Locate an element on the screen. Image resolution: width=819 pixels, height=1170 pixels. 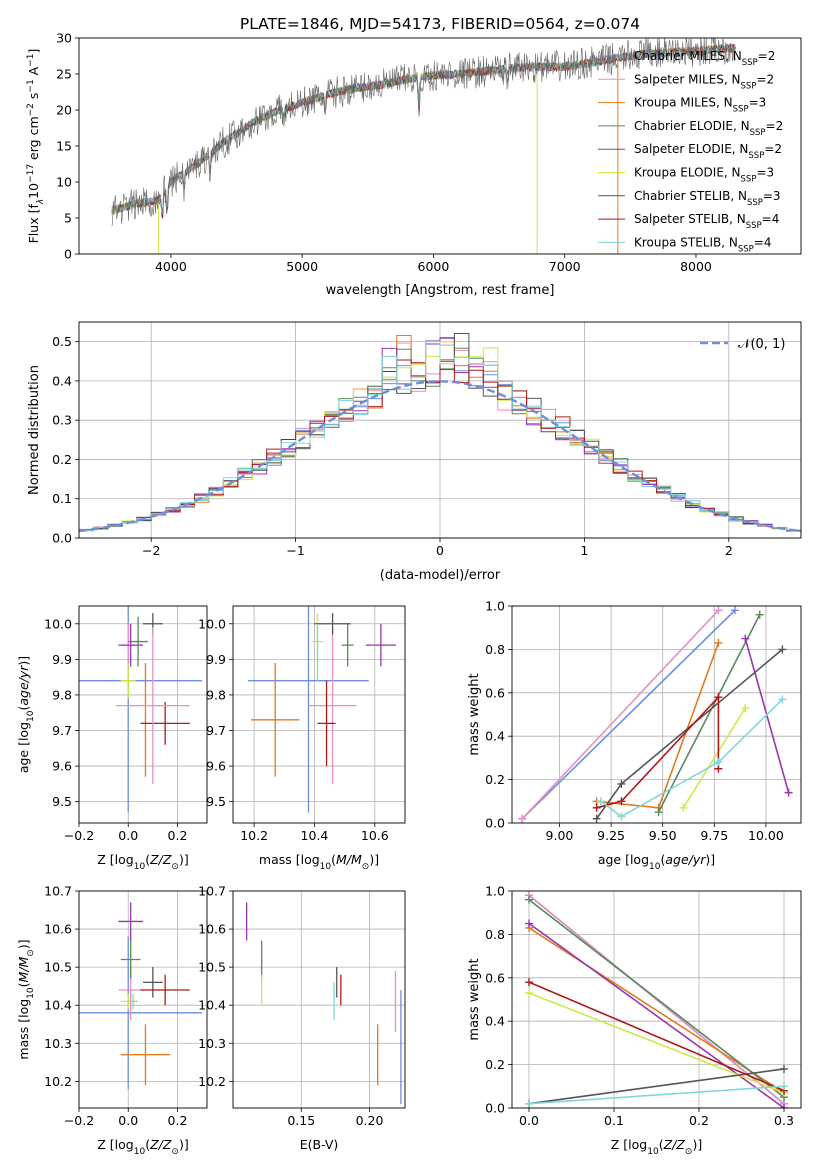
y-label-part: 10 is located at coordinates (33, 191).